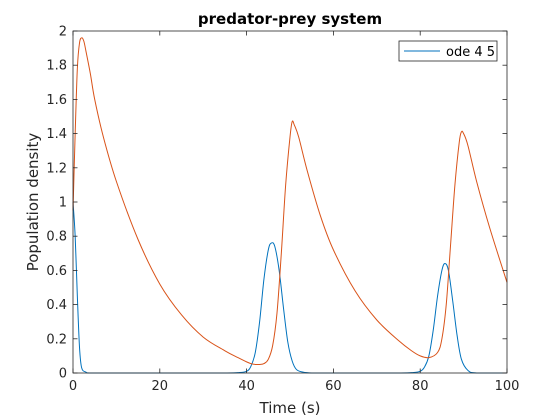 The width and height of the screenshot is (560, 420). What do you see at coordinates (56, 237) in the screenshot?
I see `y-tick-label: 0.8` at bounding box center [56, 237].